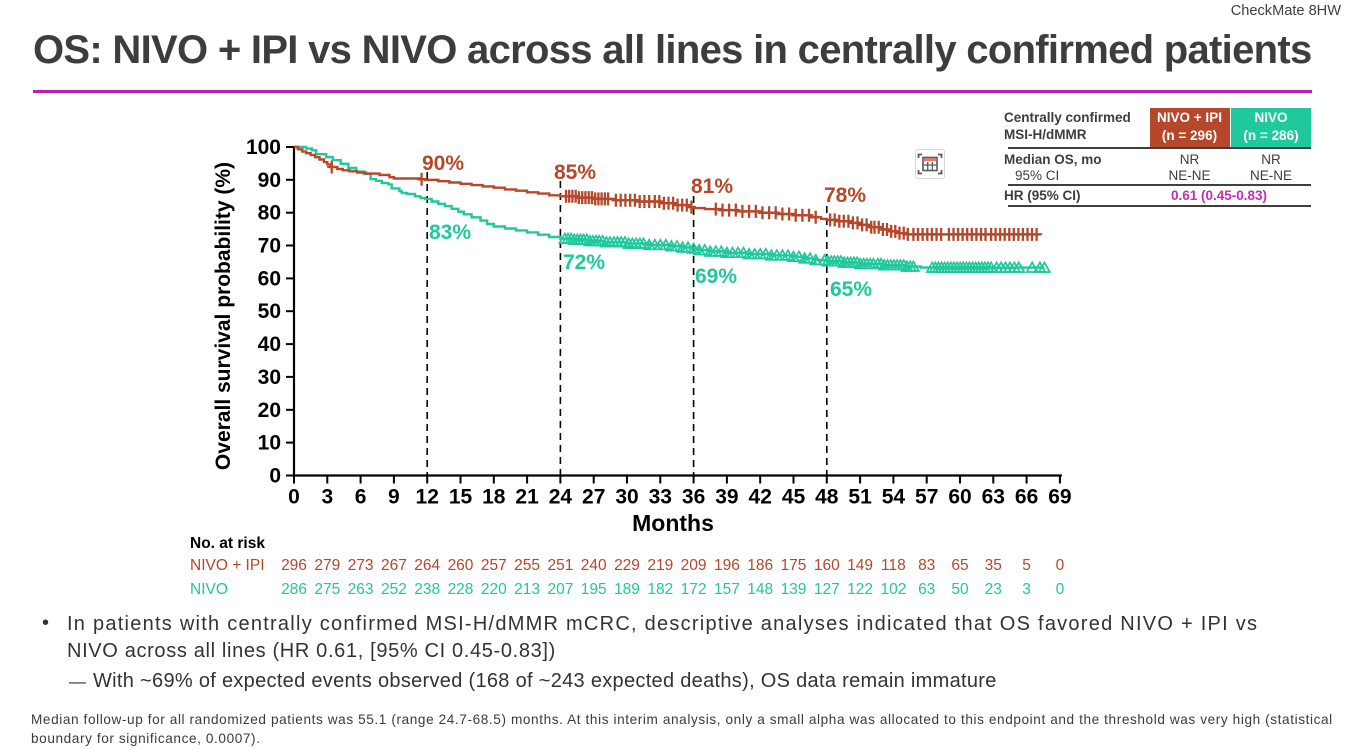  I want to click on svg-text: 23, so click(993, 589).